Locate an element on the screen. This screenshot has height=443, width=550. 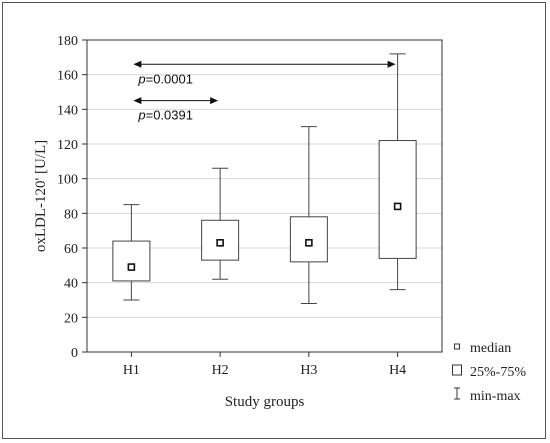
median-legend-icon is located at coordinates (457, 346).